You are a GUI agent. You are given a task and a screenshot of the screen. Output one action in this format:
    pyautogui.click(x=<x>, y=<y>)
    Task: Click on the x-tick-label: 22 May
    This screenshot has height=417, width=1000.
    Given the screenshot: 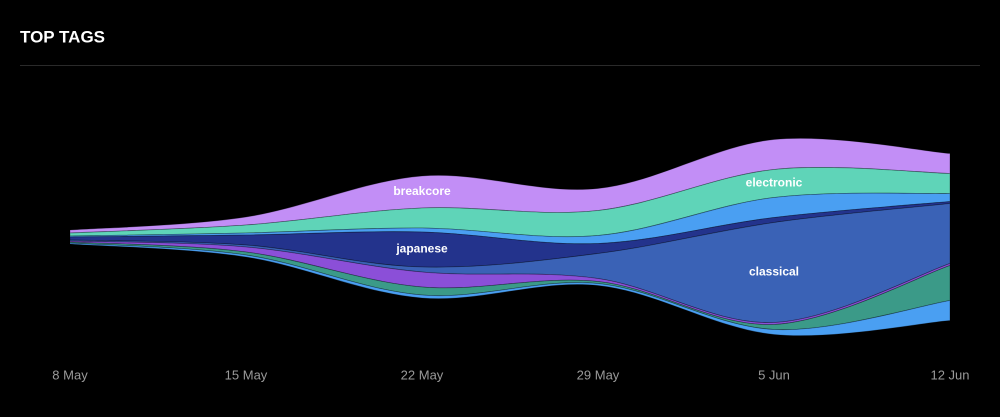 What is the action you would take?
    pyautogui.click(x=422, y=374)
    